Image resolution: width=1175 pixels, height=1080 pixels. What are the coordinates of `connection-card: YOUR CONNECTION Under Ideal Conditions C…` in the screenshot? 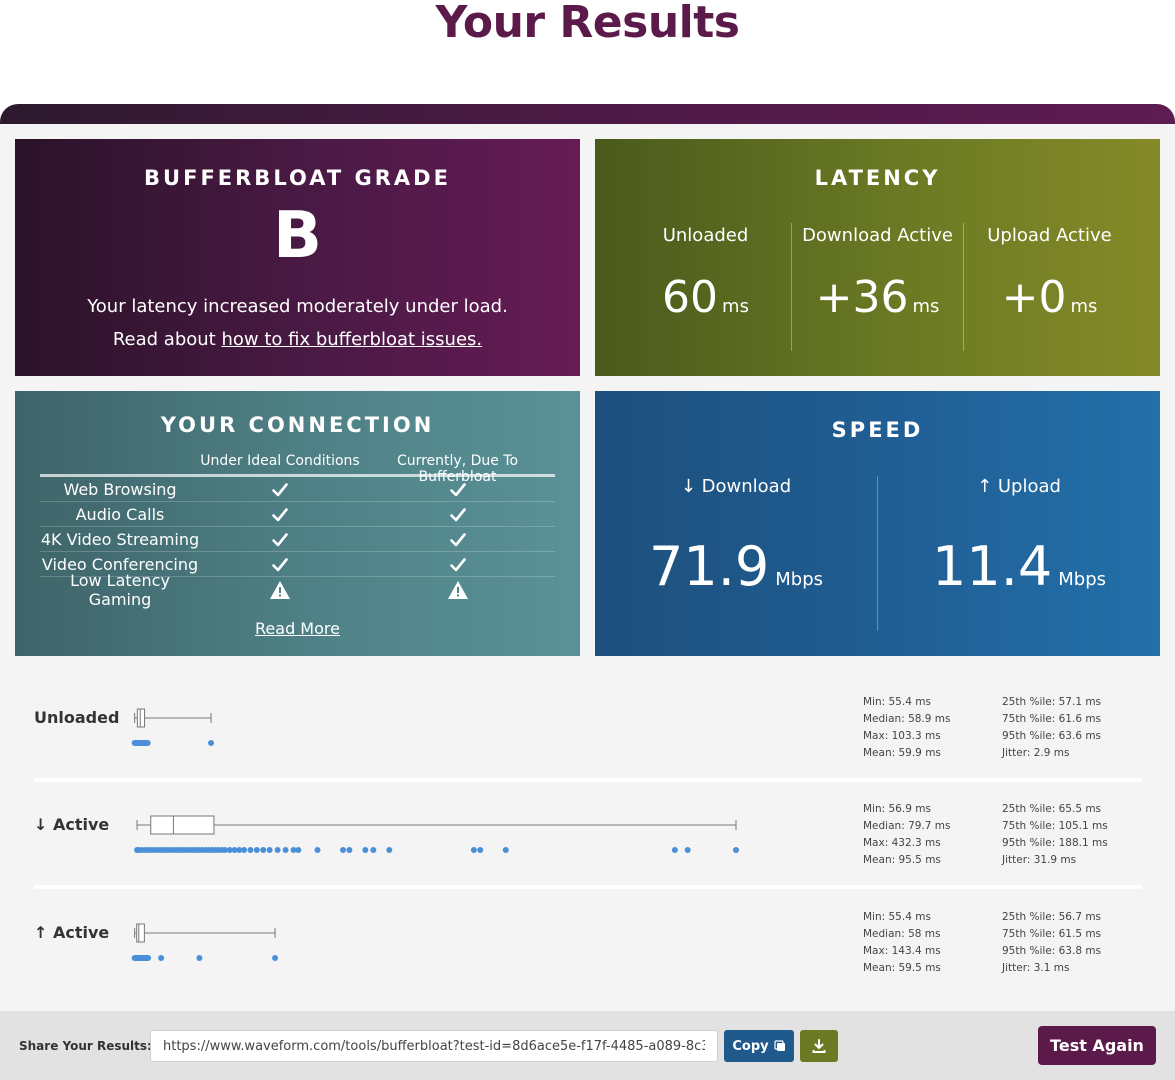 It's located at (297, 523).